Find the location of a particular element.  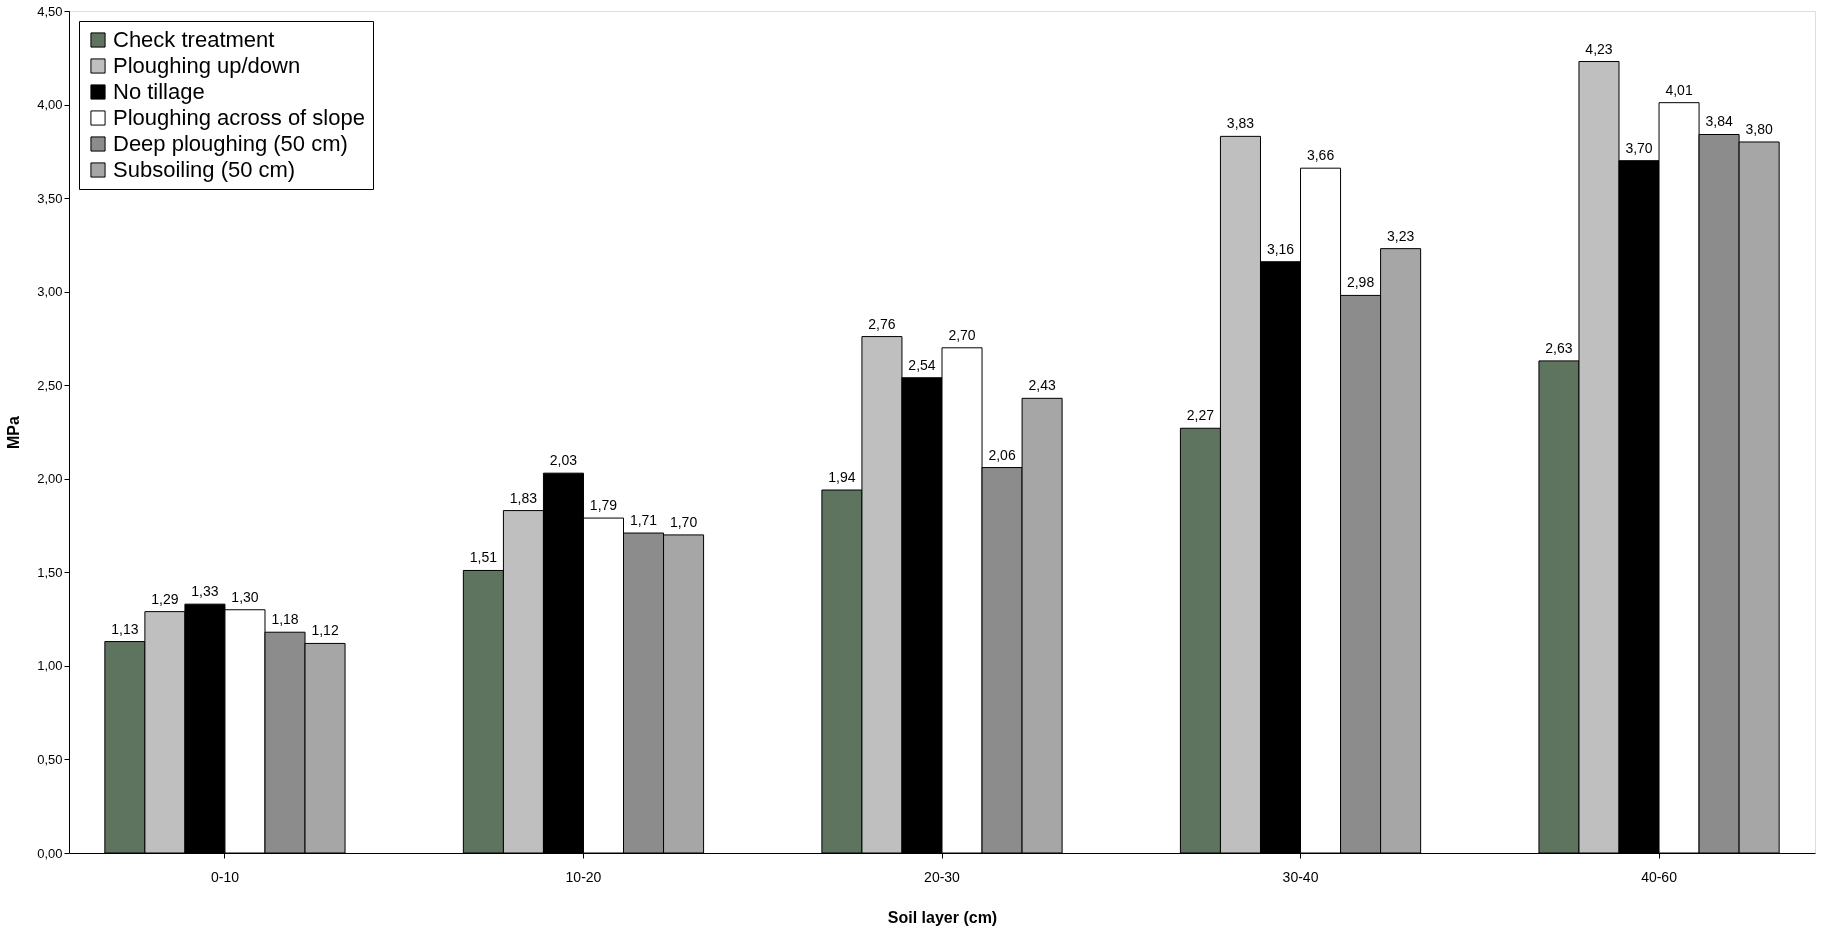

legend-label: Ploughing up/down is located at coordinates (207, 65).